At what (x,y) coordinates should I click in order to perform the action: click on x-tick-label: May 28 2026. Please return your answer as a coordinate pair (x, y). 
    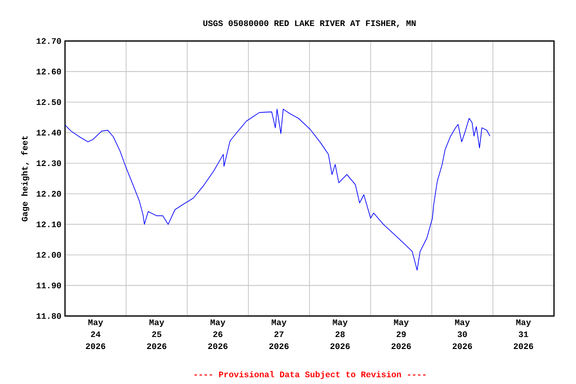
    Looking at the image, I should click on (340, 335).